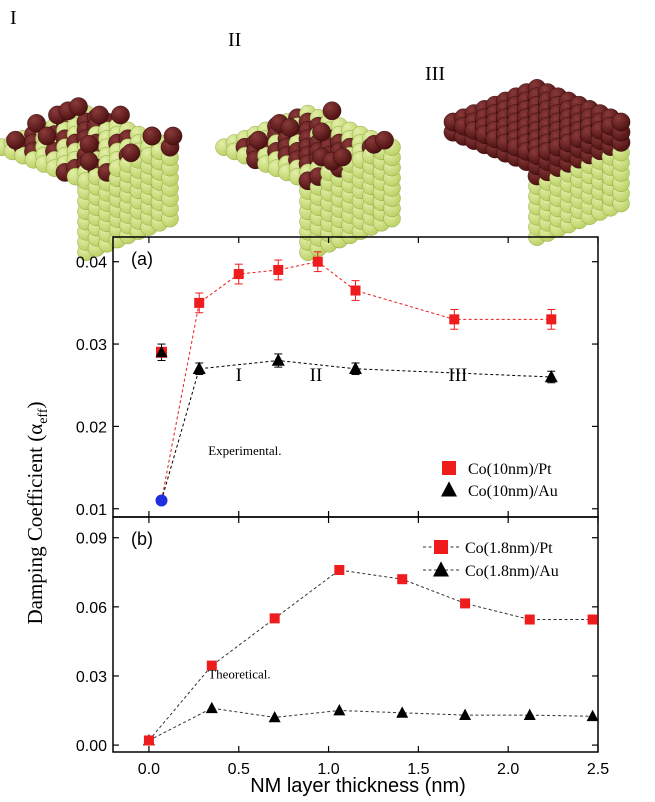  Describe the element at coordinates (161, 351) in the screenshot. I see `au-marker-start` at that location.